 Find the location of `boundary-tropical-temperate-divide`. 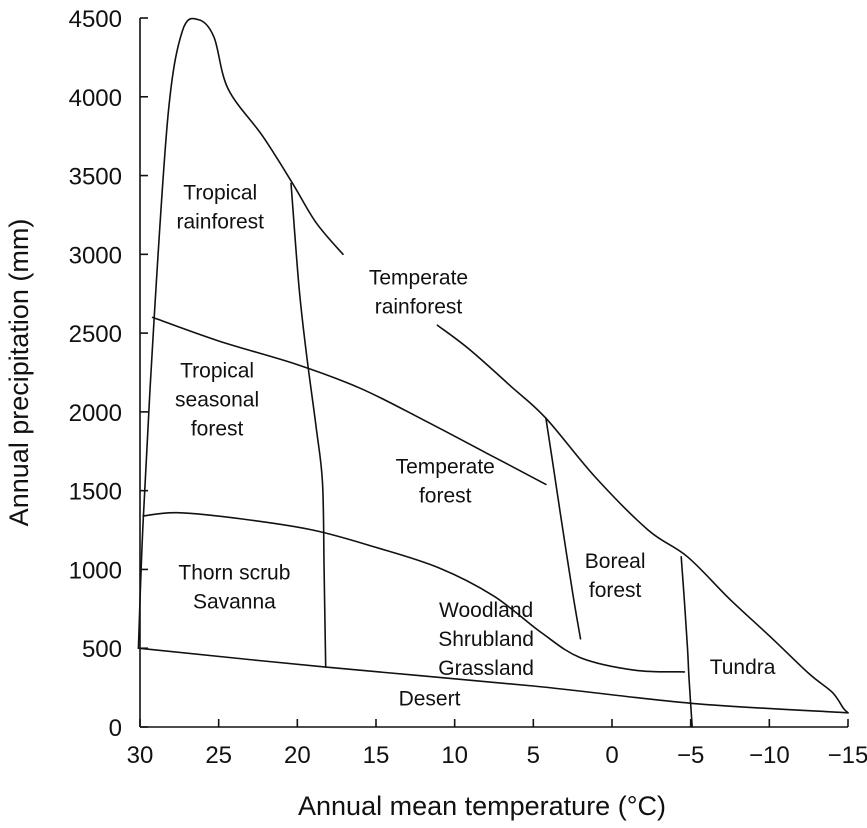

boundary-tropical-temperate-divide is located at coordinates (308, 425).